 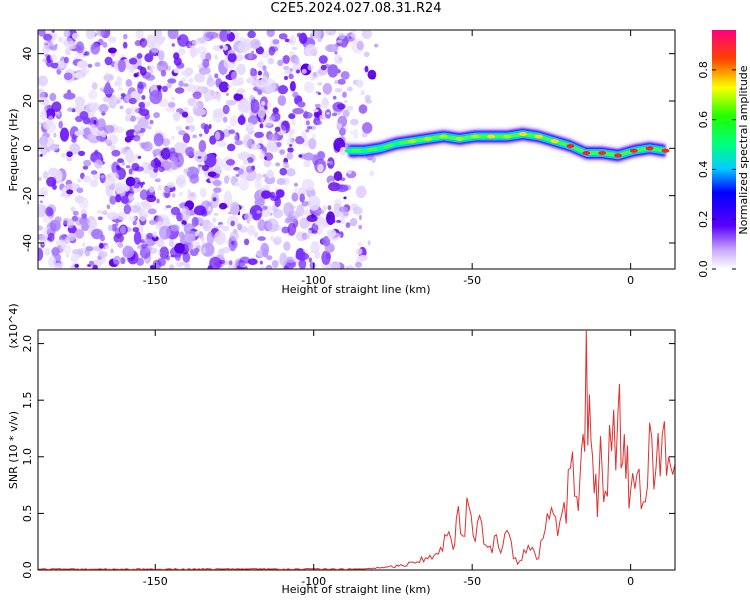 What do you see at coordinates (743, 149) in the screenshot?
I see `colorbar-label: Normalized spectral amplitude` at bounding box center [743, 149].